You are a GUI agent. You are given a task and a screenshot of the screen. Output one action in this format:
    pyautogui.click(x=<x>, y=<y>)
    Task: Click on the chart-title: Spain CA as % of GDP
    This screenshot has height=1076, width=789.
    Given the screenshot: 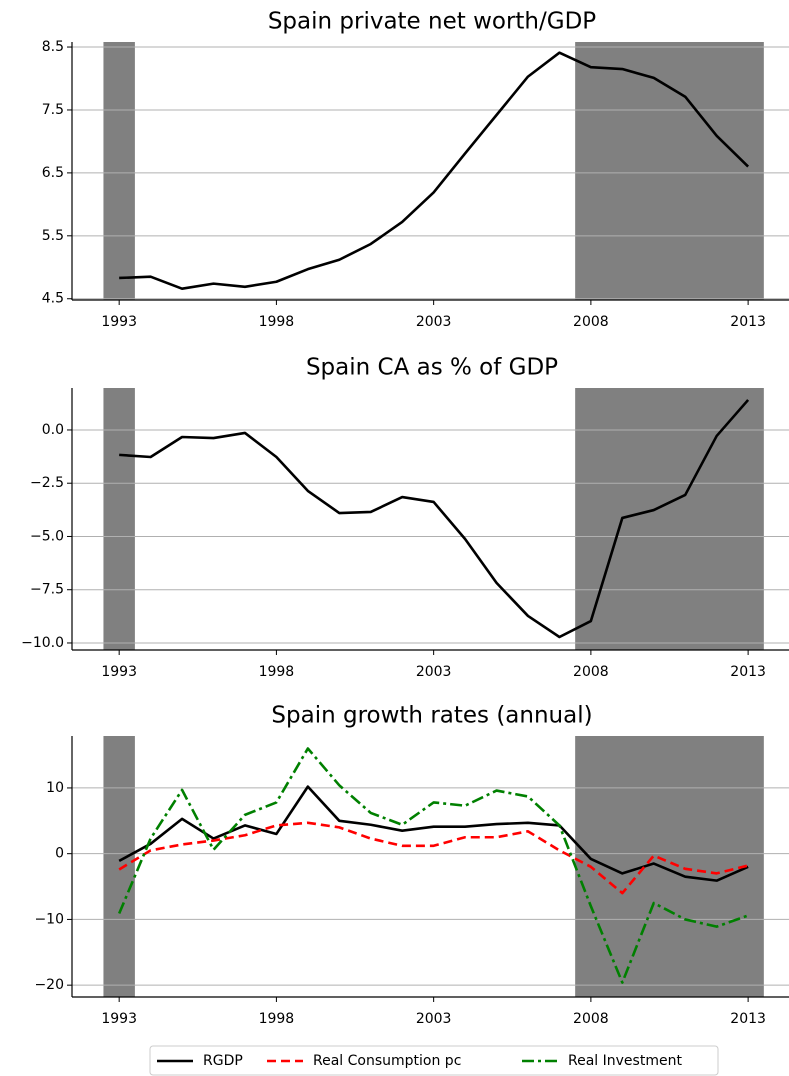 What is the action you would take?
    pyautogui.click(x=432, y=368)
    